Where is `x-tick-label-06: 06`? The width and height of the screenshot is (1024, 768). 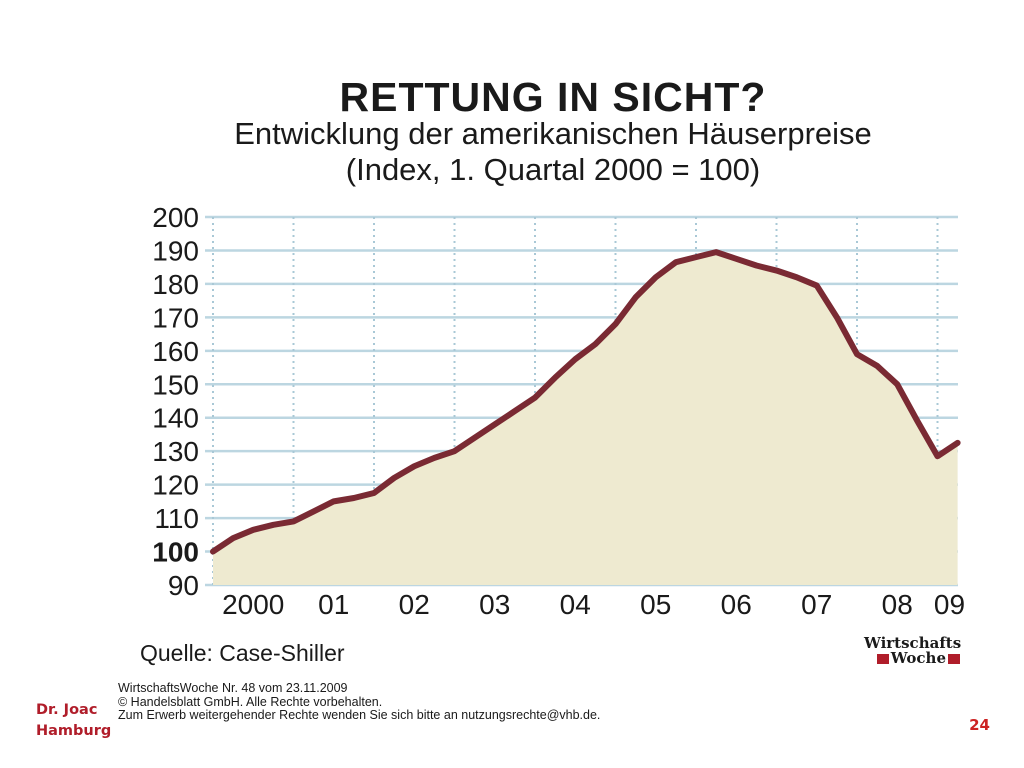
x-tick-label-06: 06 is located at coordinates (736, 604).